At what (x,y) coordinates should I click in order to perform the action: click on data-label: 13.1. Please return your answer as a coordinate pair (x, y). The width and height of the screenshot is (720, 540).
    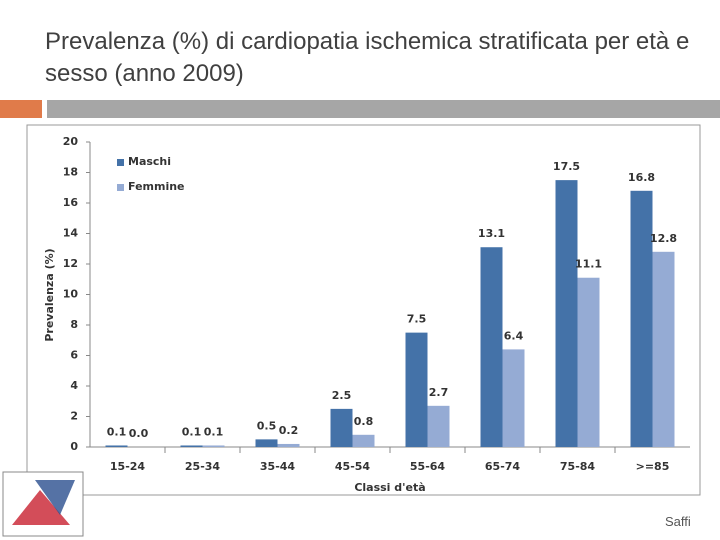
    Looking at the image, I should click on (491, 233).